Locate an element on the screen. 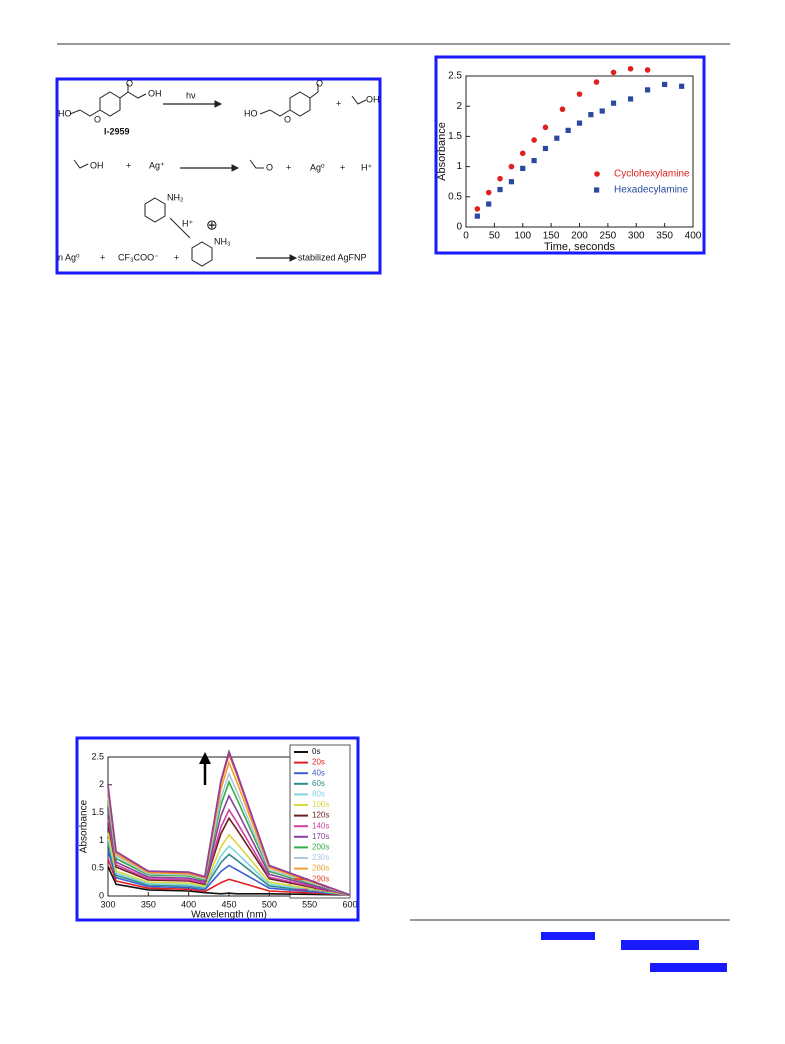 The image size is (785, 1044). charge-label: ⊕ is located at coordinates (212, 225).